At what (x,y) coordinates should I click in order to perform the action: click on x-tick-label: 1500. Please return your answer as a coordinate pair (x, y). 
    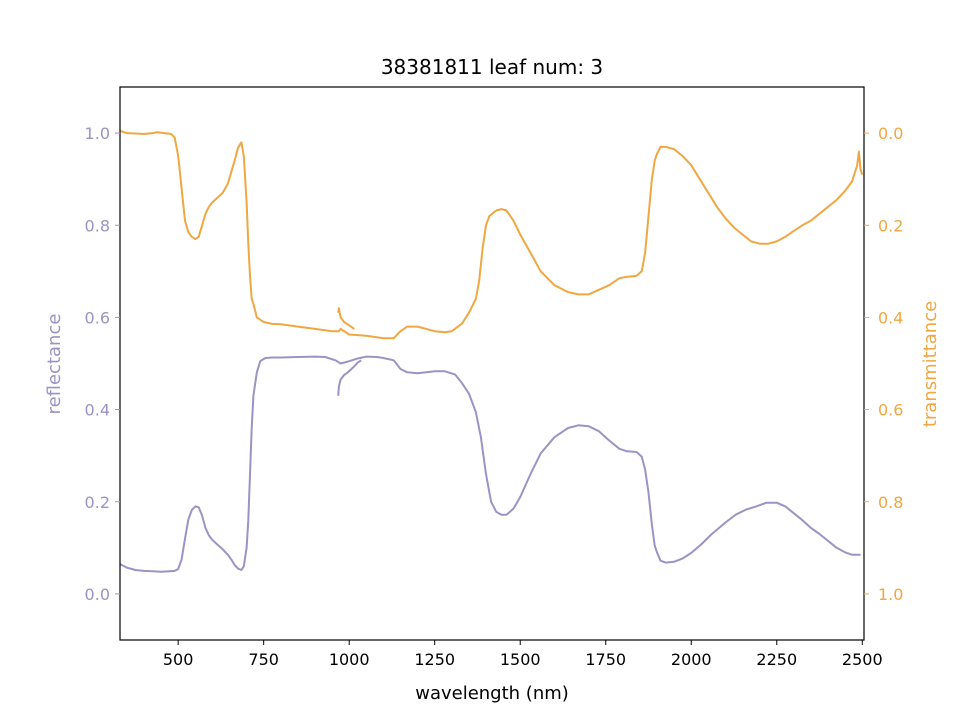
    Looking at the image, I should click on (520, 659).